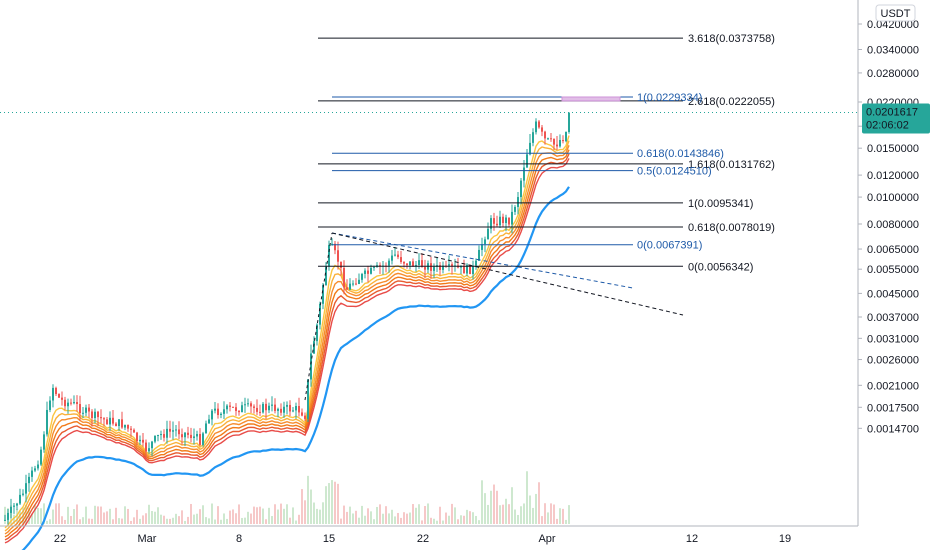 The height and width of the screenshot is (555, 932). What do you see at coordinates (893, 386) in the screenshot?
I see `price-tick-label: 0.0021000` at bounding box center [893, 386].